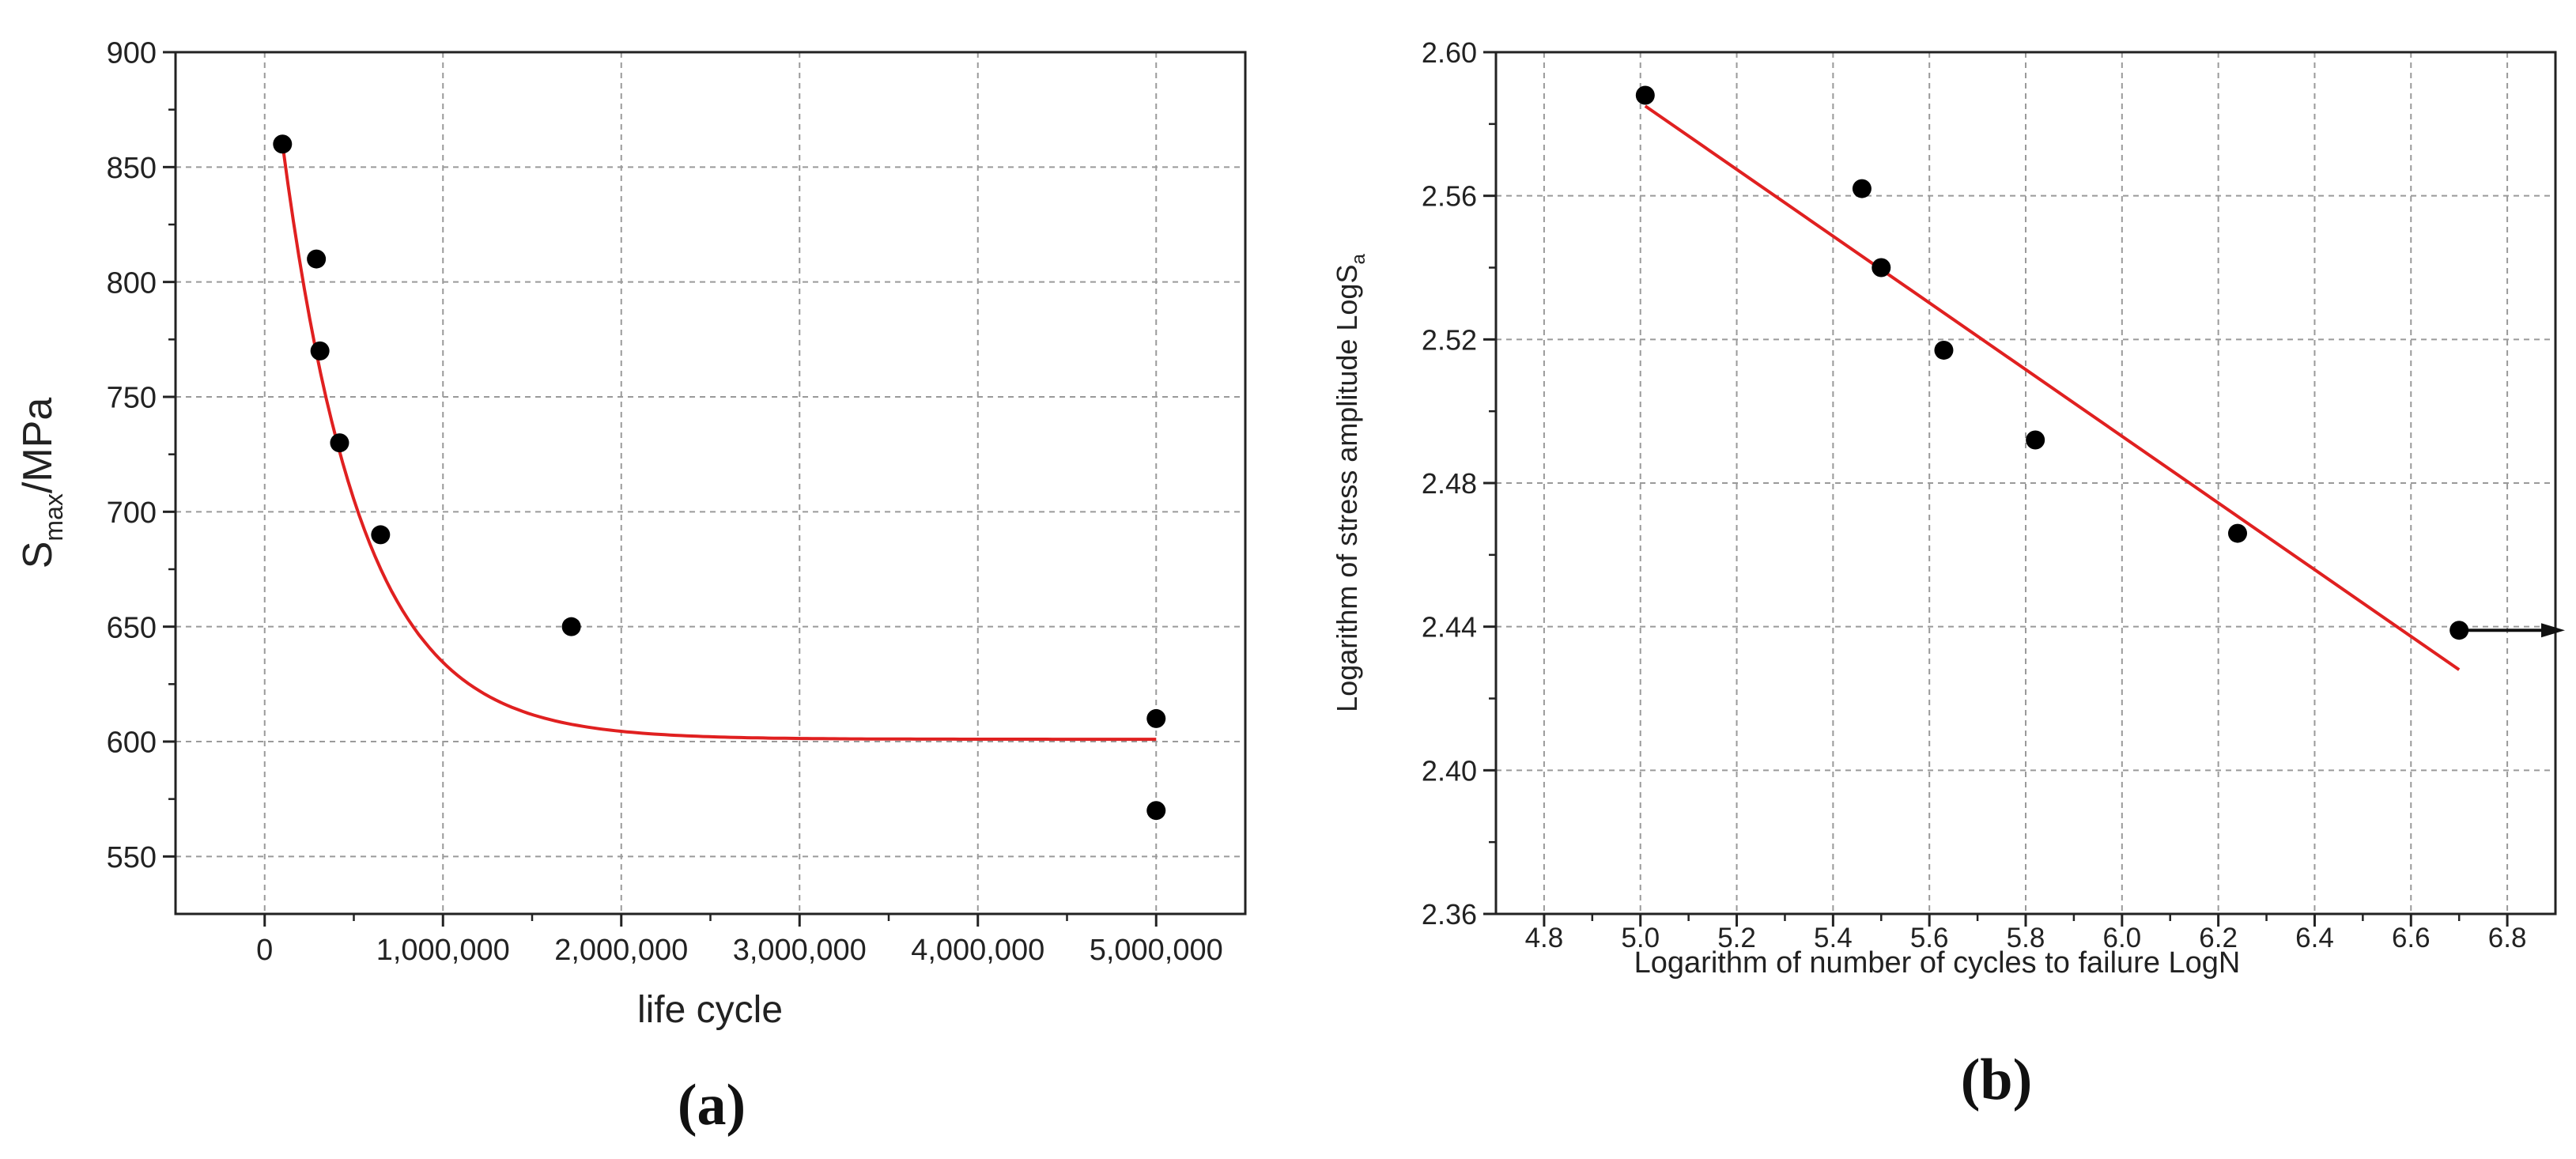 The width and height of the screenshot is (2576, 1159). What do you see at coordinates (132, 283) in the screenshot?
I see `chart-a-y-tick-label: 800` at bounding box center [132, 283].